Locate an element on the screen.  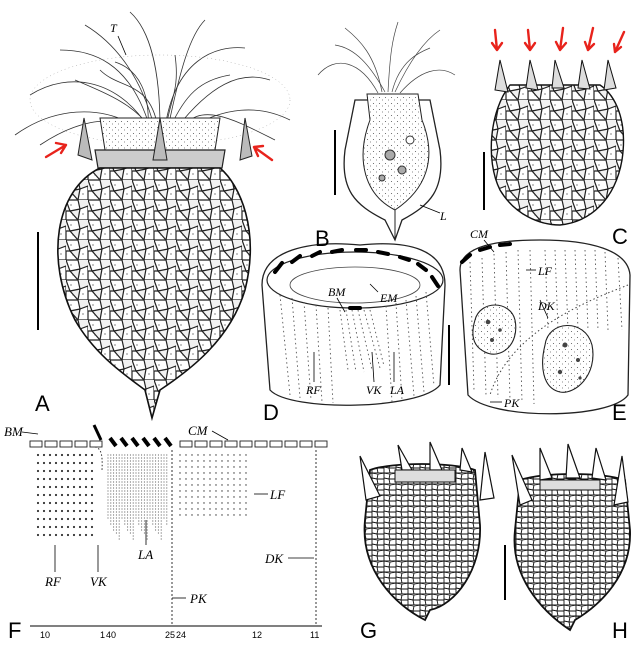
label-f-la: LA is located at coordinates (146, 554).